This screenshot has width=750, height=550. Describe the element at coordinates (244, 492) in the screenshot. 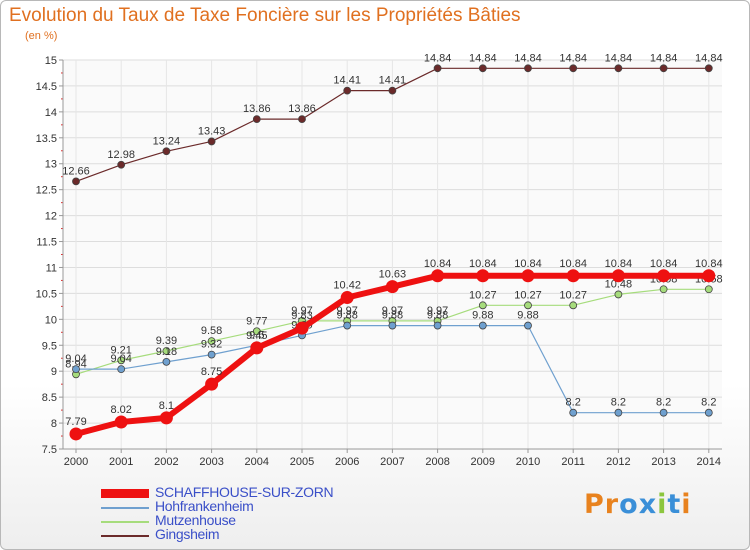

I see `legend-label: SCHAFFHOUSE-SUR-ZORN` at that location.